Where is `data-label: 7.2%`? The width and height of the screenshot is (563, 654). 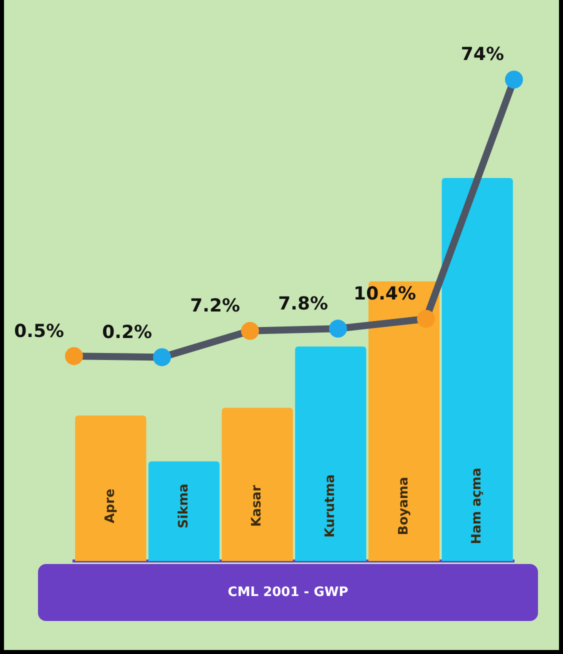 data-label: 7.2% is located at coordinates (215, 306).